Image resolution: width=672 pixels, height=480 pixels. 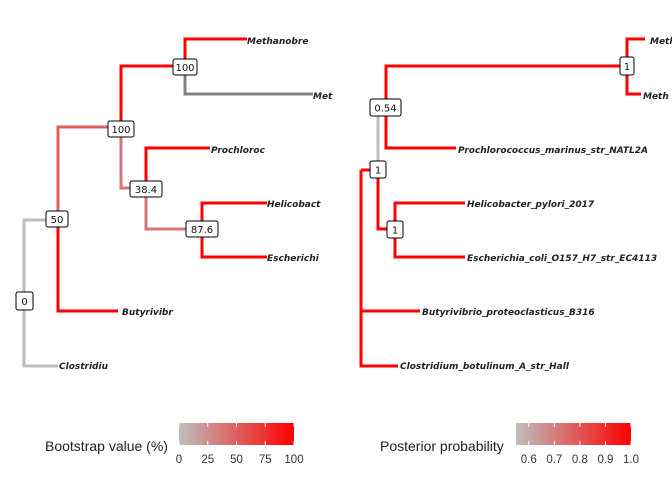 I want to click on branch-root-to-butyrivibrio-clade, so click(x=40, y=259).